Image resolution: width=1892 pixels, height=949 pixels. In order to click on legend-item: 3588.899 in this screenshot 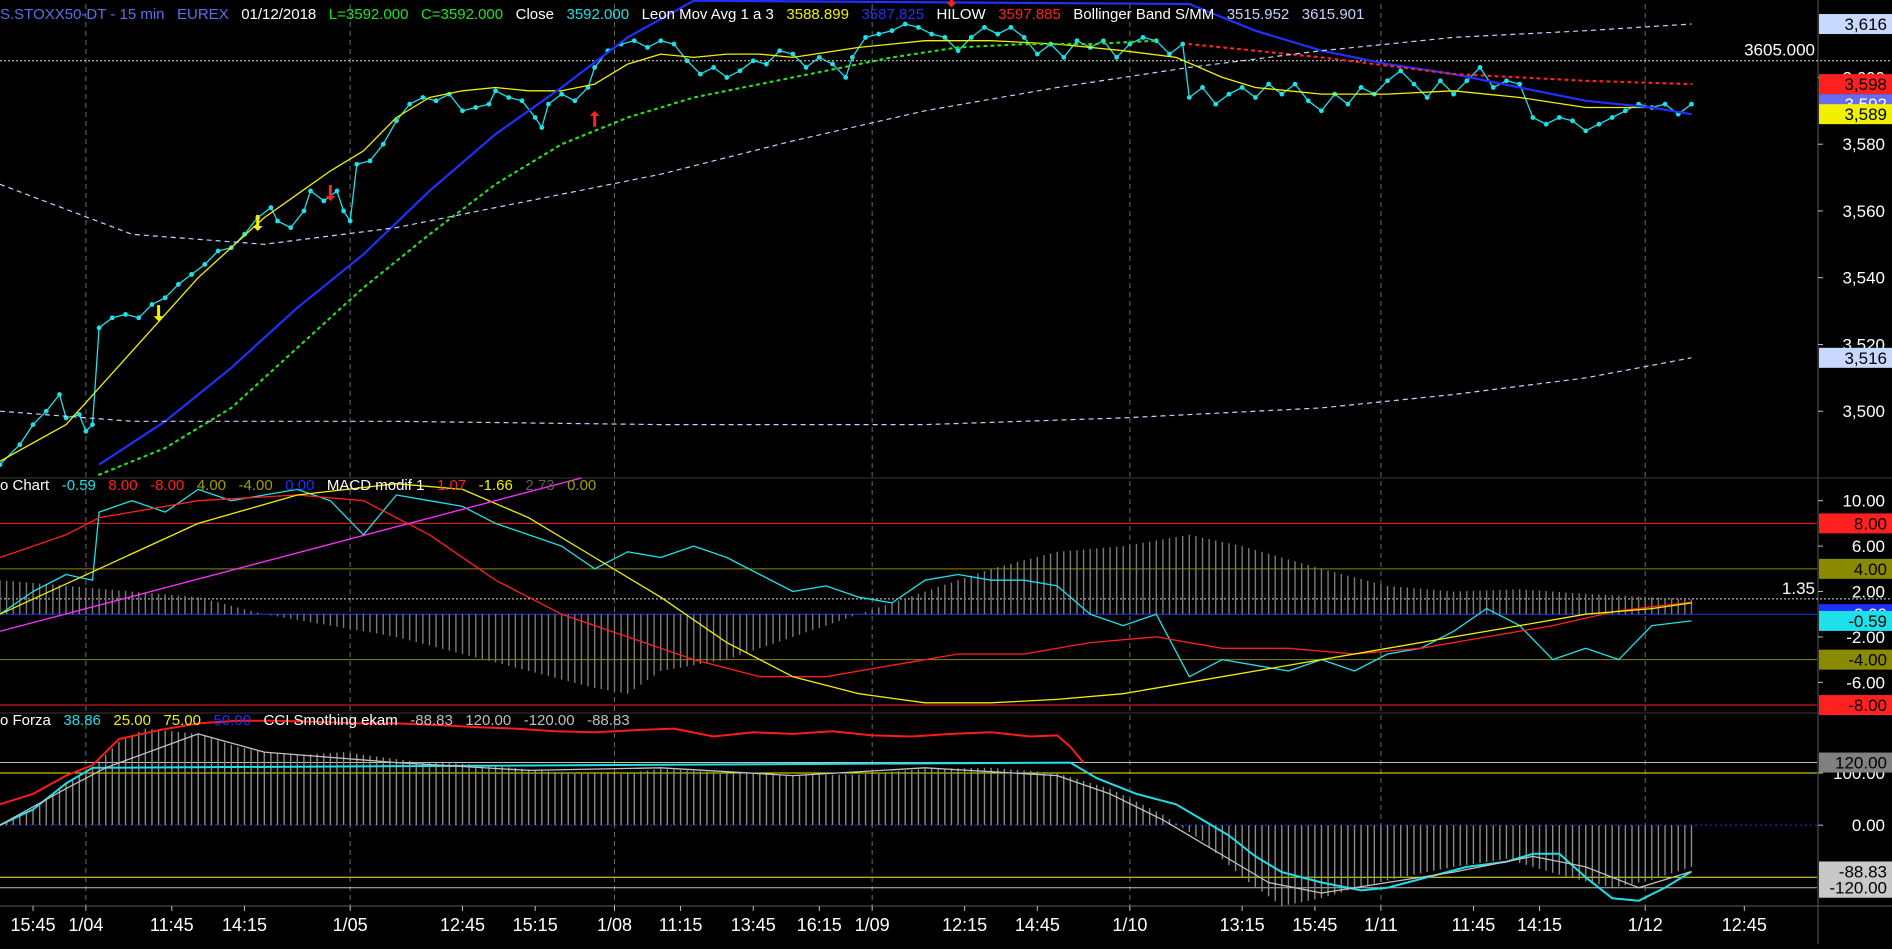, I will do `click(823, 14)`.